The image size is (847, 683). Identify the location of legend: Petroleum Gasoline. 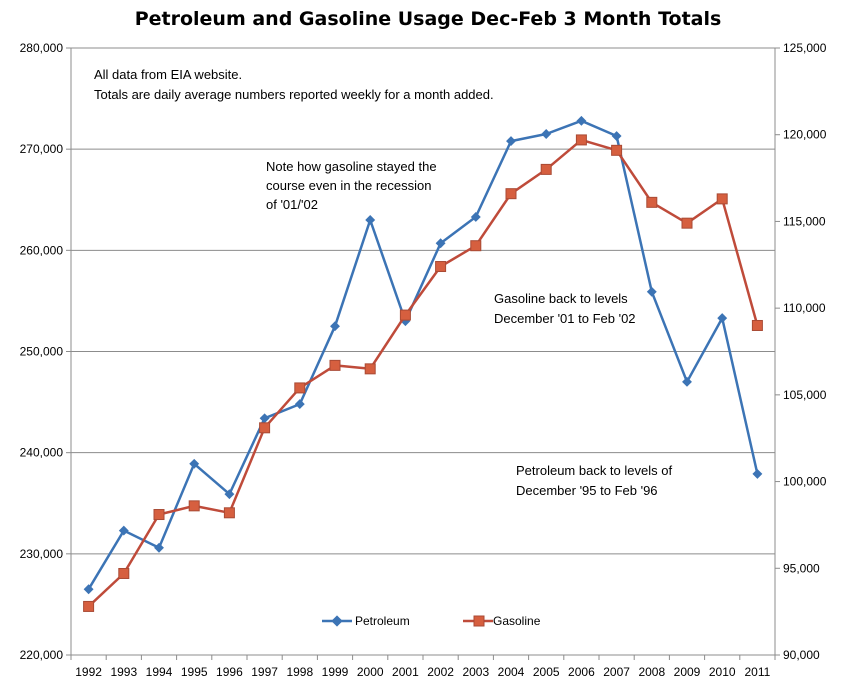
(431, 621).